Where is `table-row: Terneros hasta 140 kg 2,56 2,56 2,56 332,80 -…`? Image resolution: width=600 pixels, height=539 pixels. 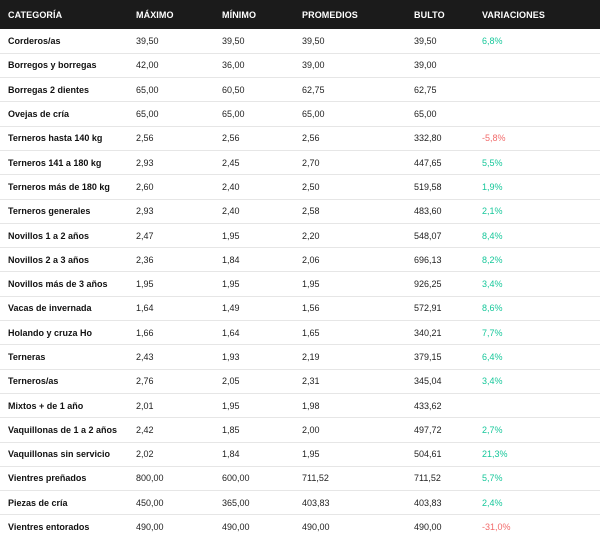
table-row: Terneros hasta 140 kg 2,56 2,56 2,56 332,80 -… is located at coordinates (300, 138).